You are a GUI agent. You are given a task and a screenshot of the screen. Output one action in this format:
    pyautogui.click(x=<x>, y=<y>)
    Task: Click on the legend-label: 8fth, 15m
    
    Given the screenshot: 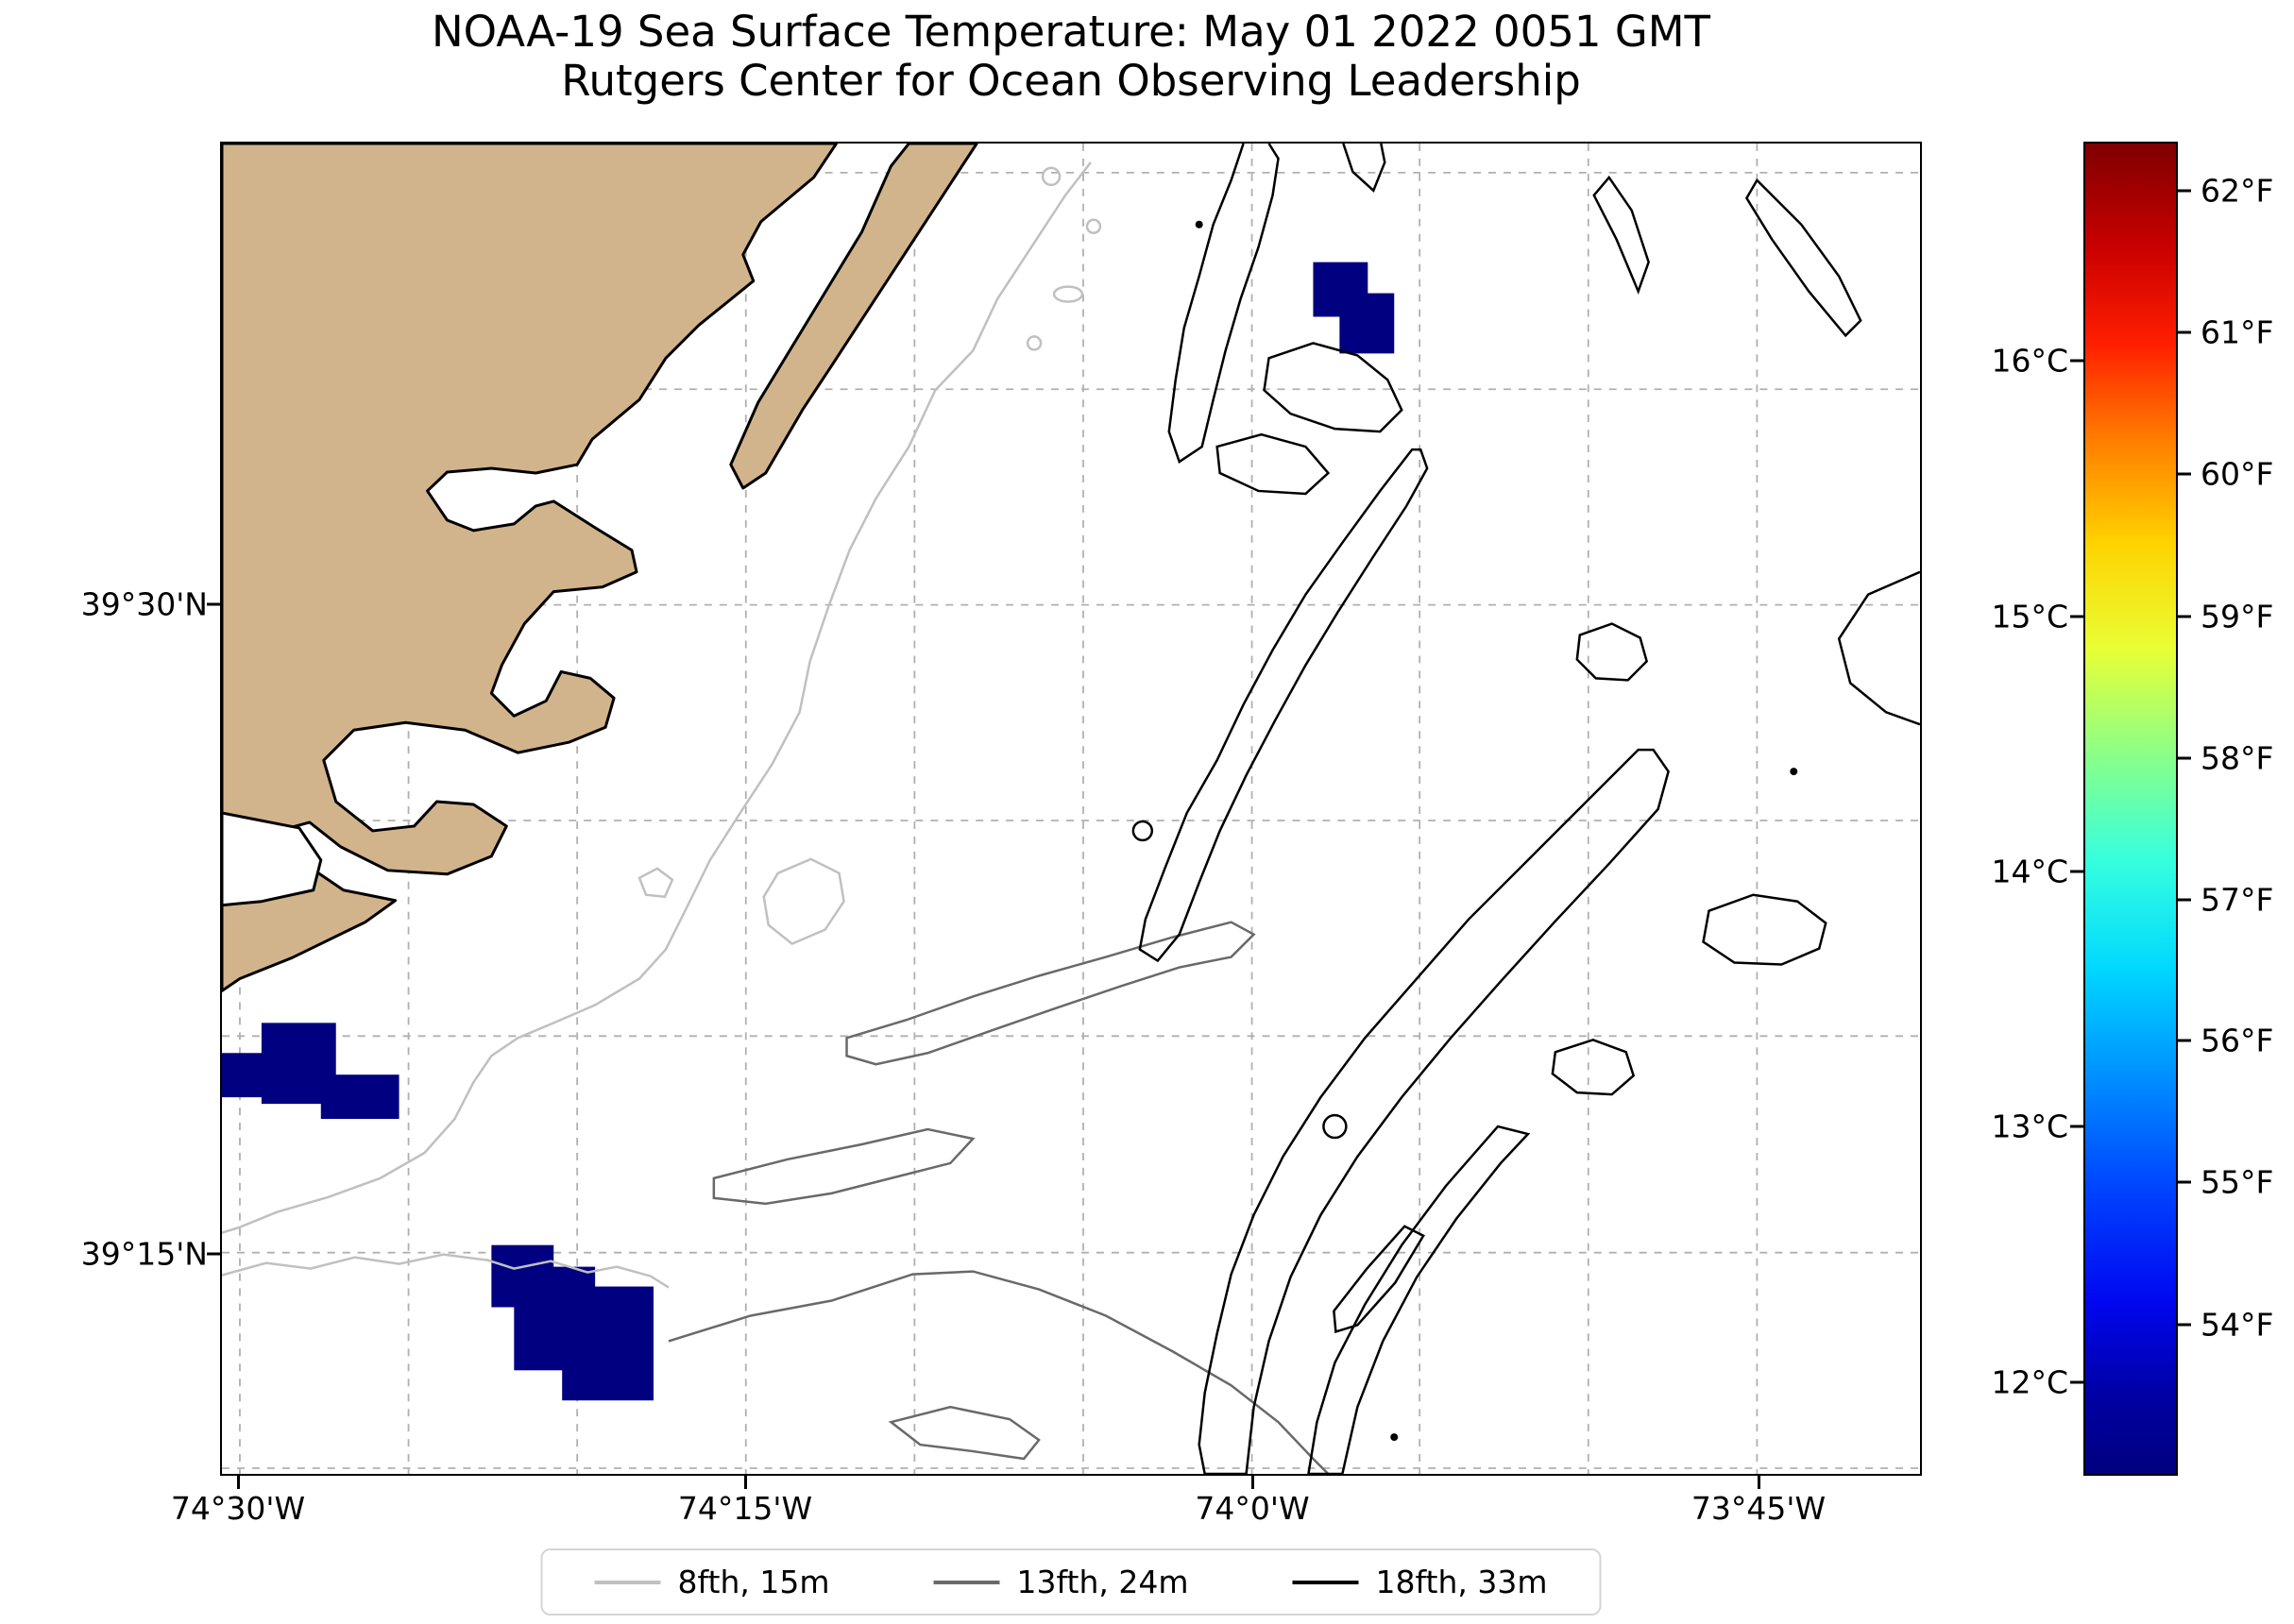 What is the action you would take?
    pyautogui.click(x=753, y=1582)
    